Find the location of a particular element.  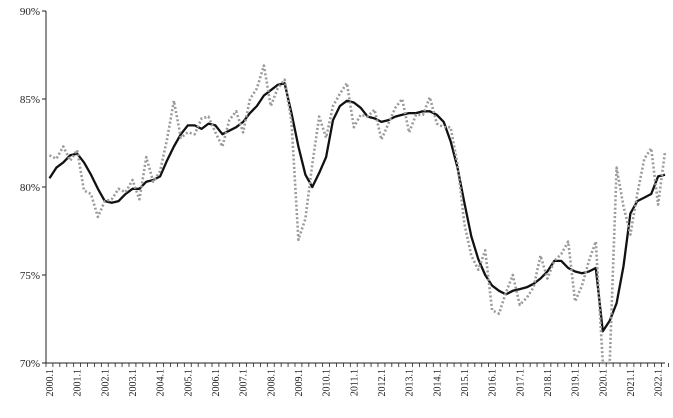

x-tick-label: 2020.1 is located at coordinates (603, 383).